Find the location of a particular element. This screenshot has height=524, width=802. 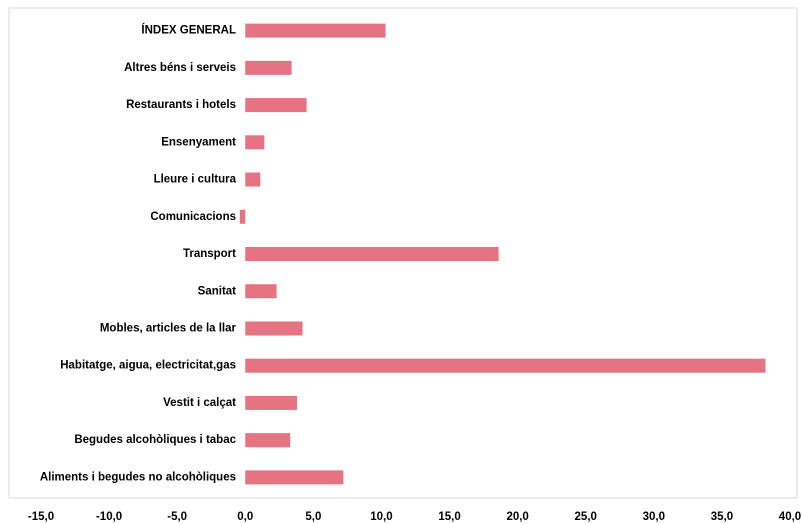

x-tick-label: 10,0 is located at coordinates (381, 517).